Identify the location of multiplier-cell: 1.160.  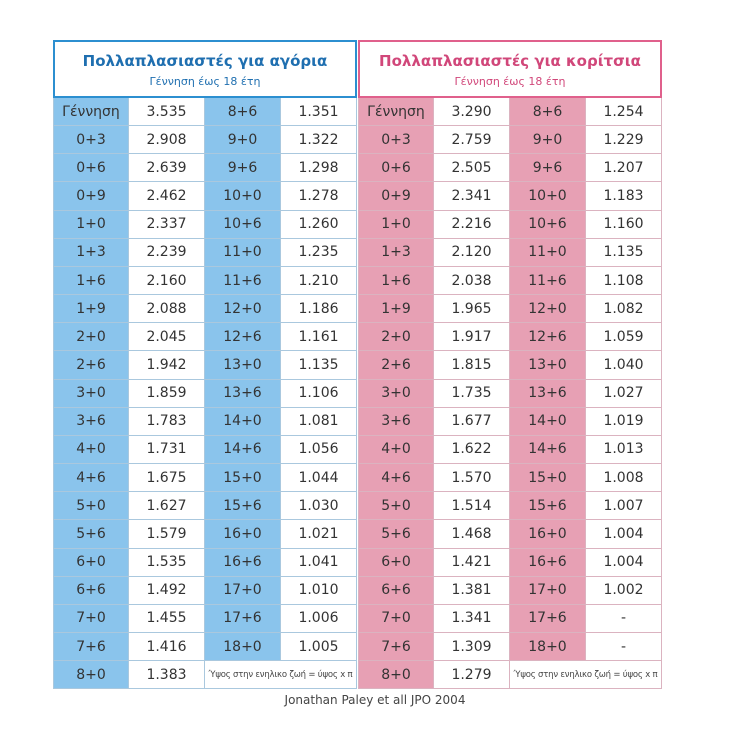
(624, 224).